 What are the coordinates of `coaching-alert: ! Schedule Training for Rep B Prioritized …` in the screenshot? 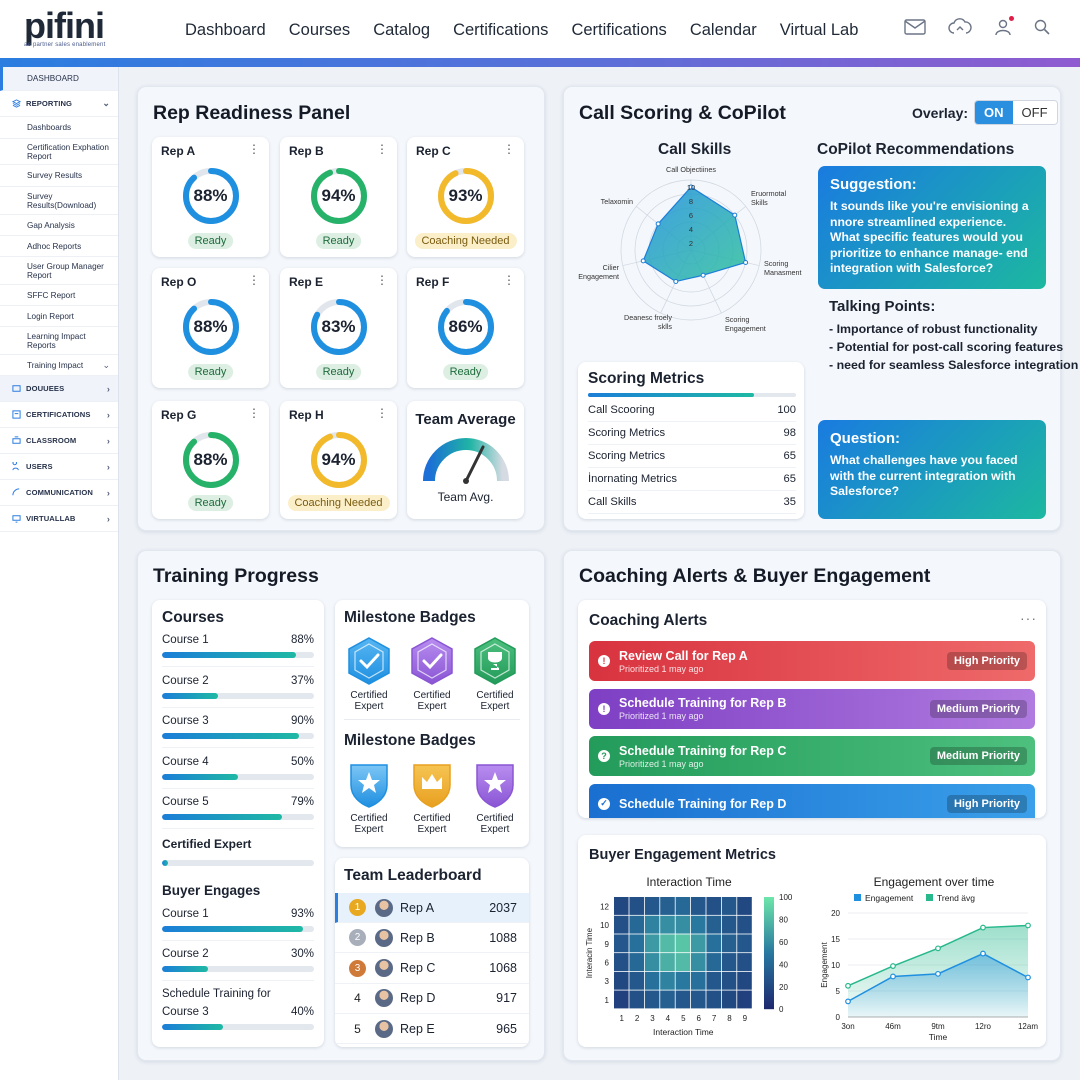 It's located at (812, 708).